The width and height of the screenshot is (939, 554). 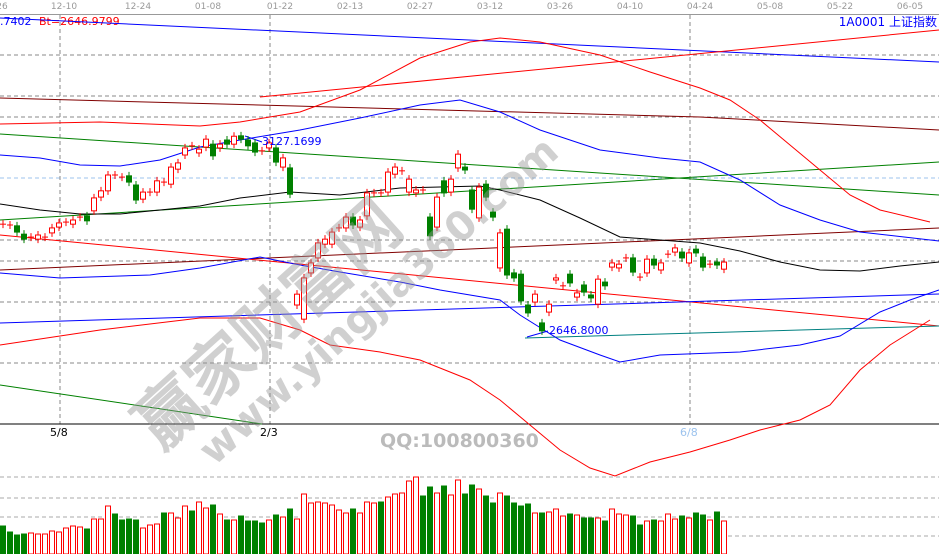 I want to click on low-annotation-leader, so click(x=537, y=334).